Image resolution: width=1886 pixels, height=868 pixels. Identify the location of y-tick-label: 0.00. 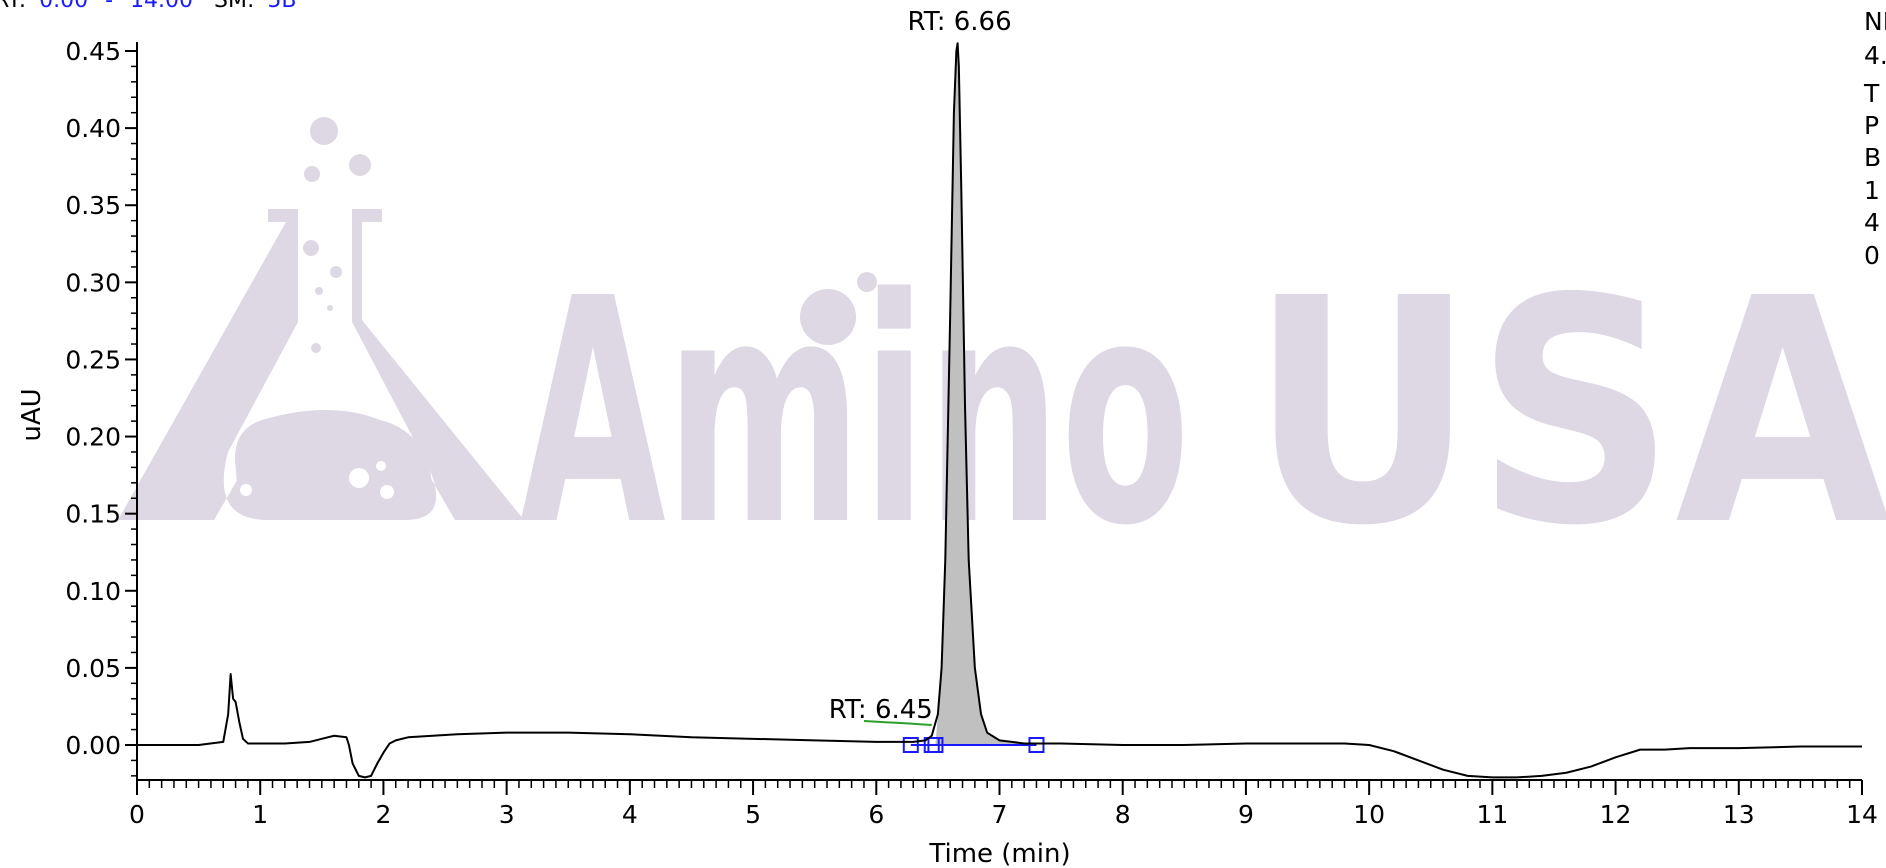
(93, 745).